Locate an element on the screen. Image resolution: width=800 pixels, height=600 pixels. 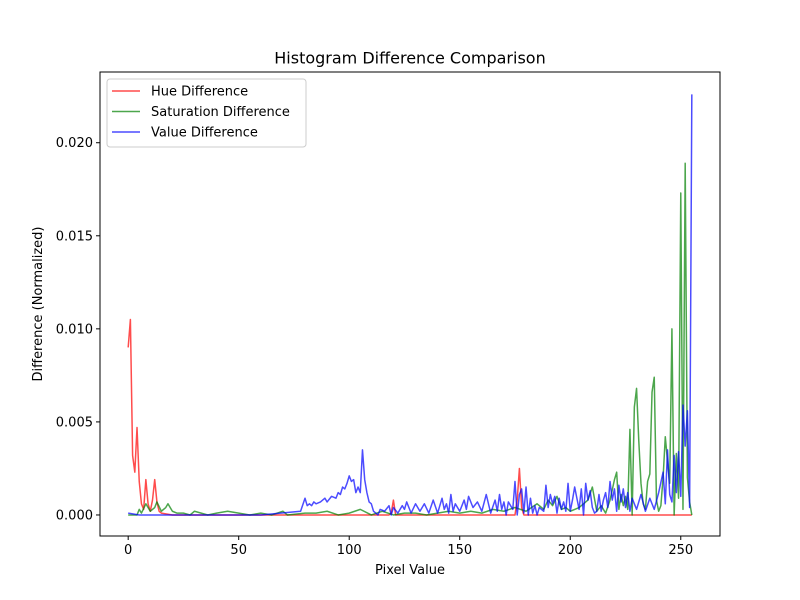
y-tick-label: 0.000 is located at coordinates (74, 515).